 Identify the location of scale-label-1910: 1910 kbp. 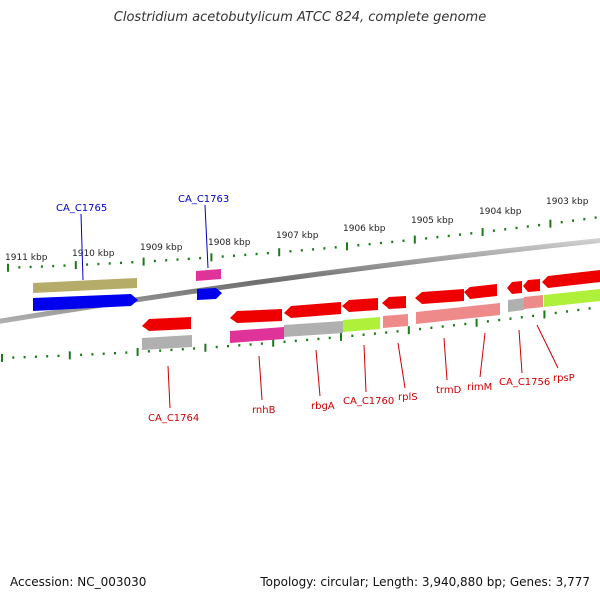
(93, 254).